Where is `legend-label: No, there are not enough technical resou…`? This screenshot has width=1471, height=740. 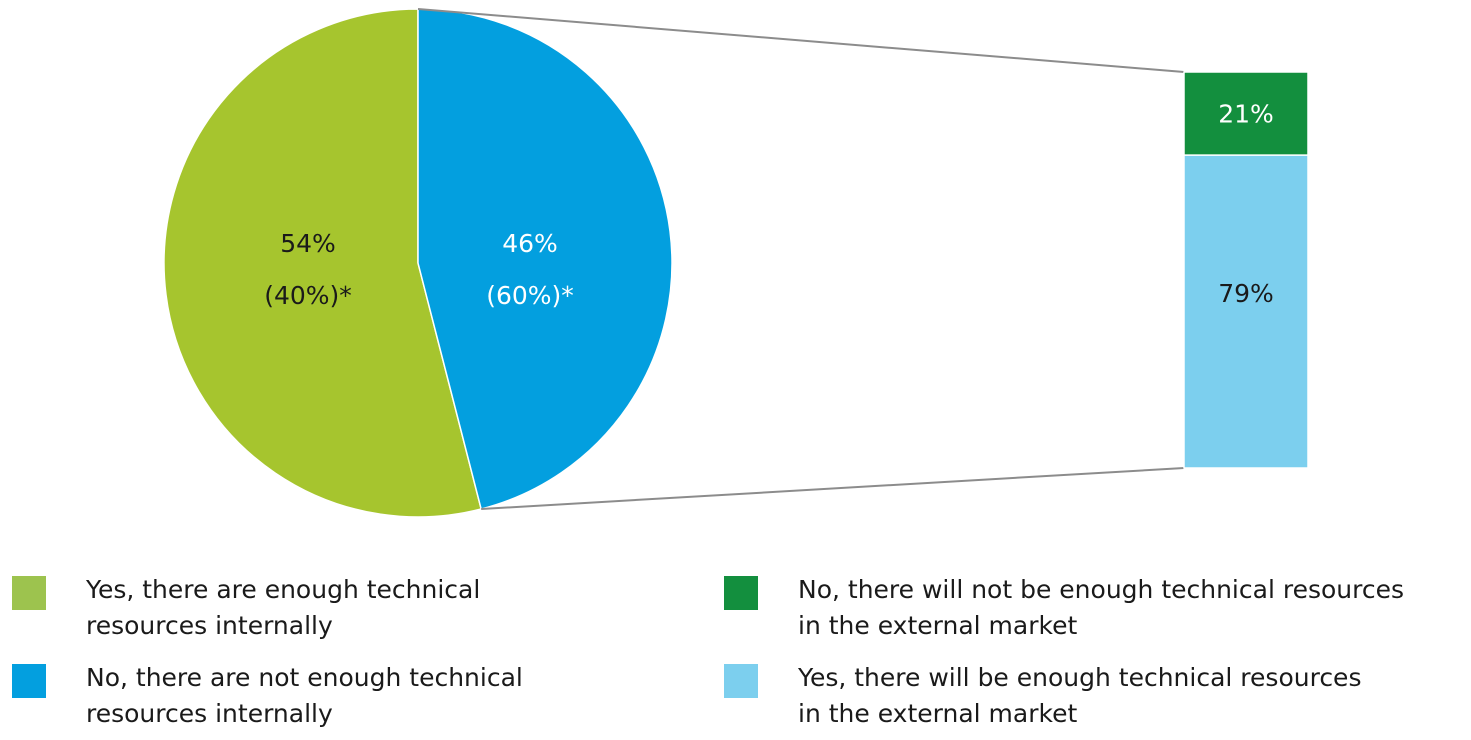
legend-label: No, there are not enough technical resou… is located at coordinates (304, 696).